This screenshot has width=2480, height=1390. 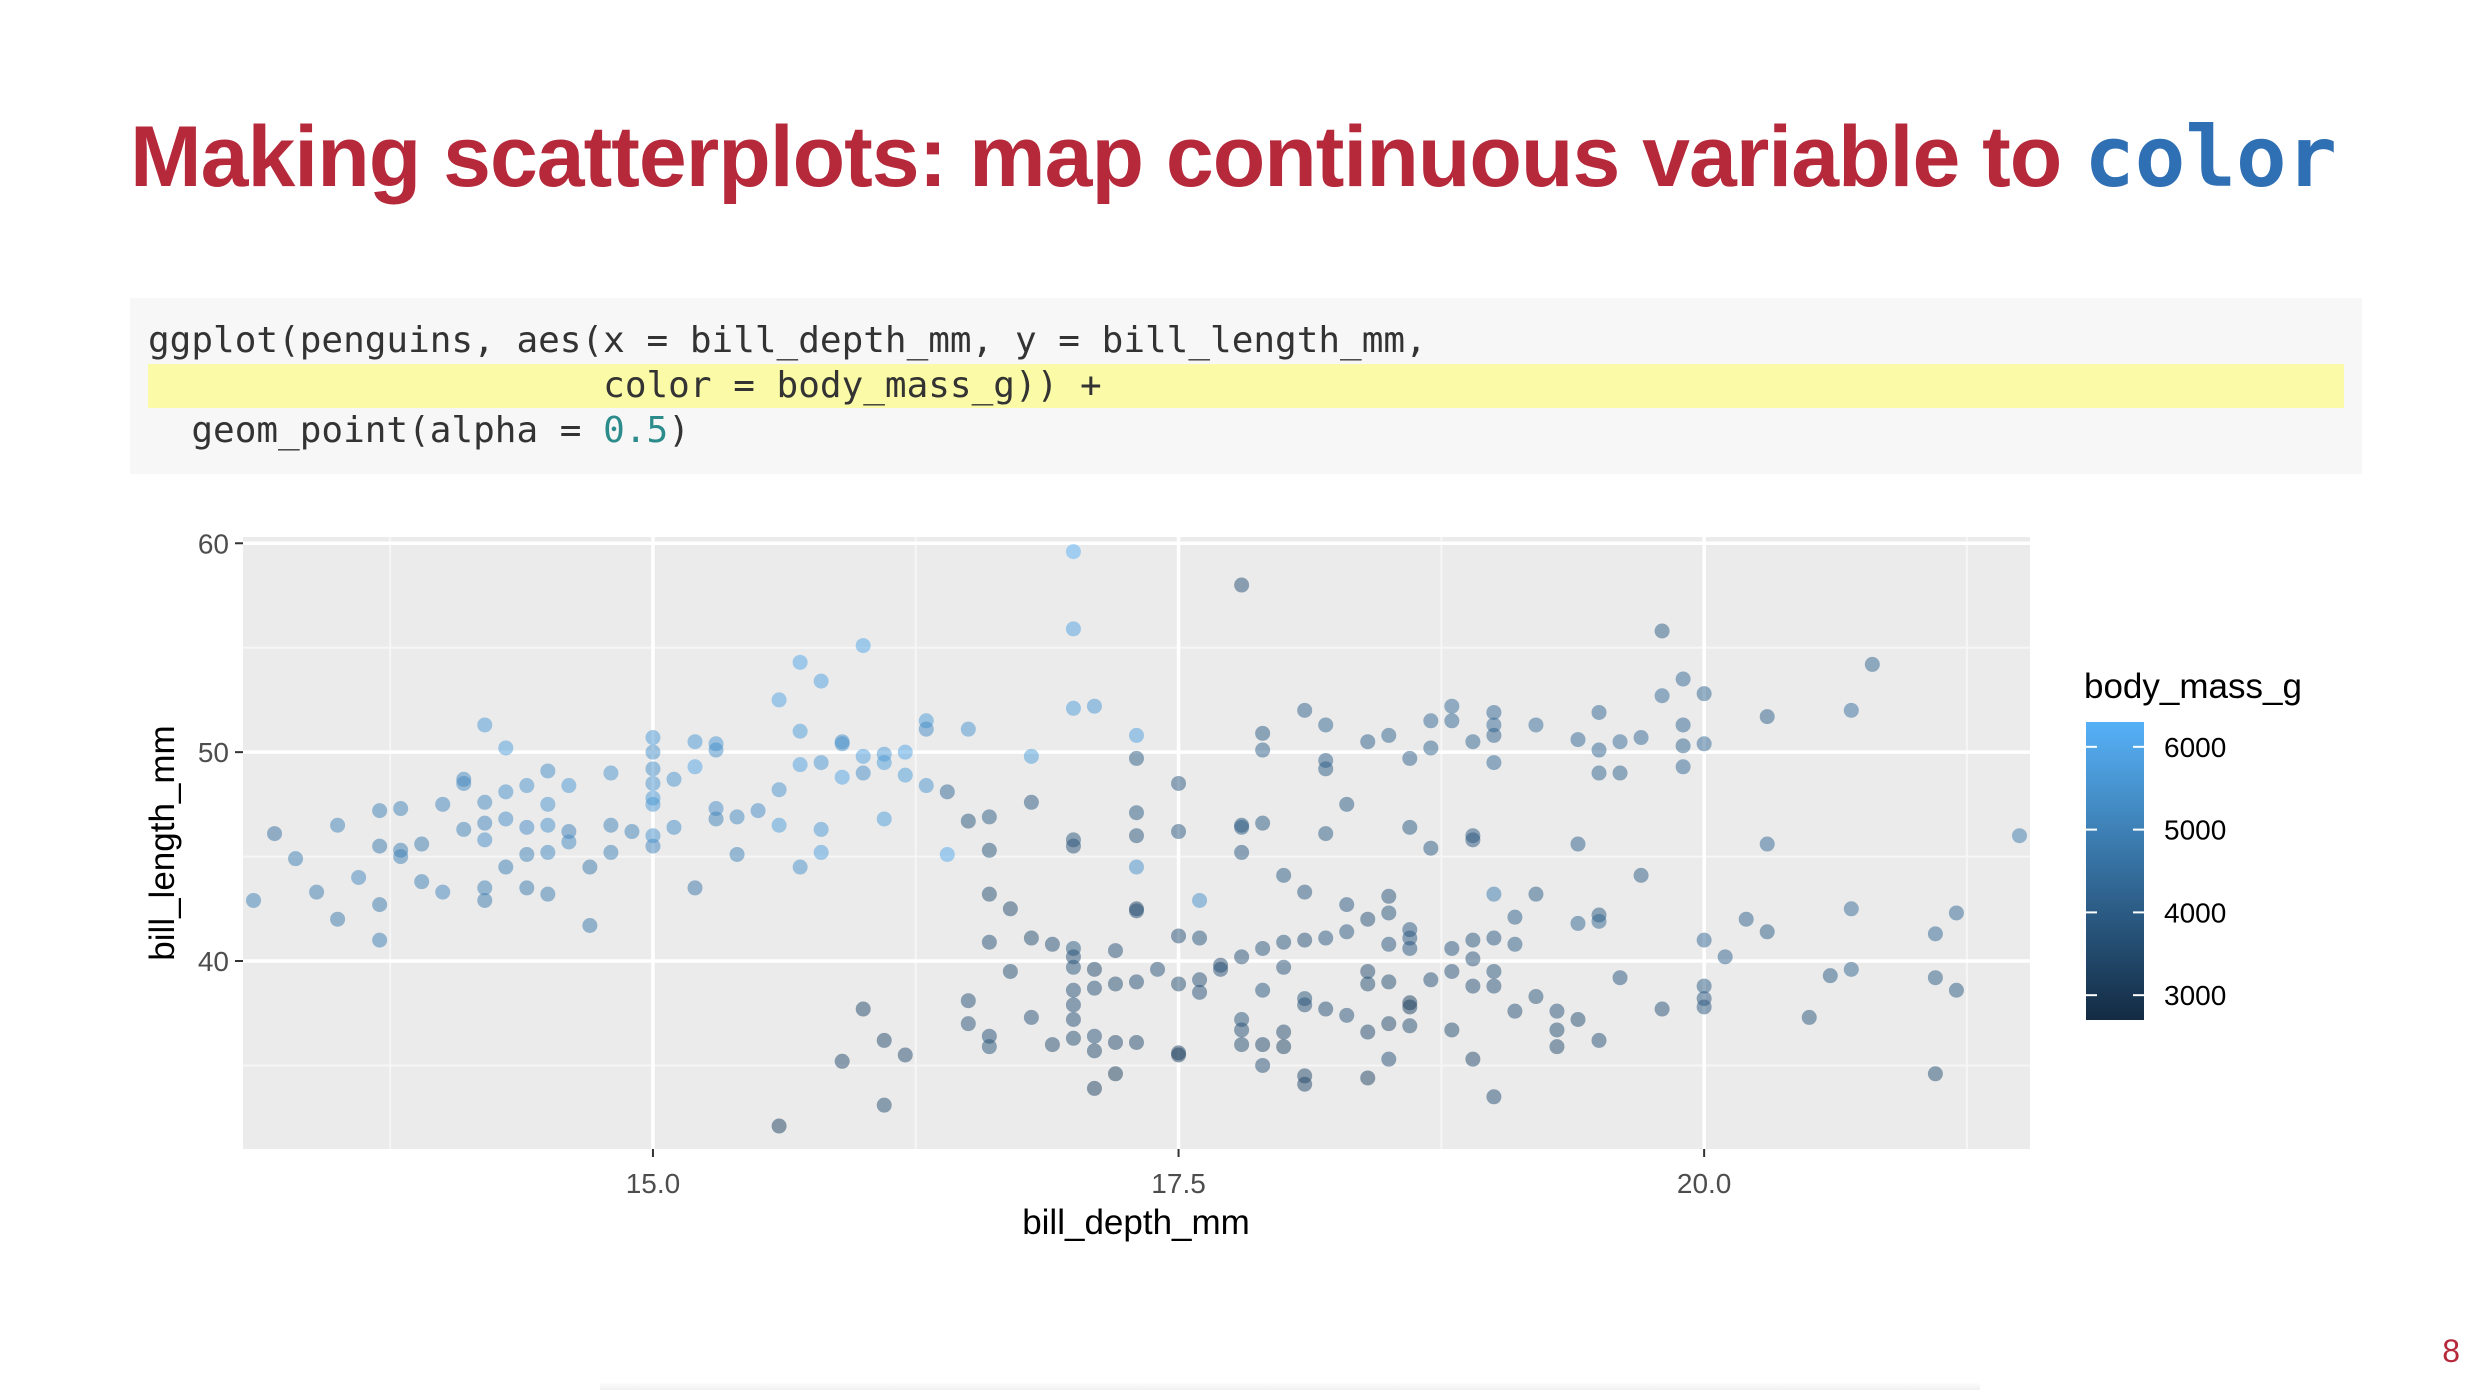 What do you see at coordinates (636, 430) in the screenshot?
I see `code-number: 0.5` at bounding box center [636, 430].